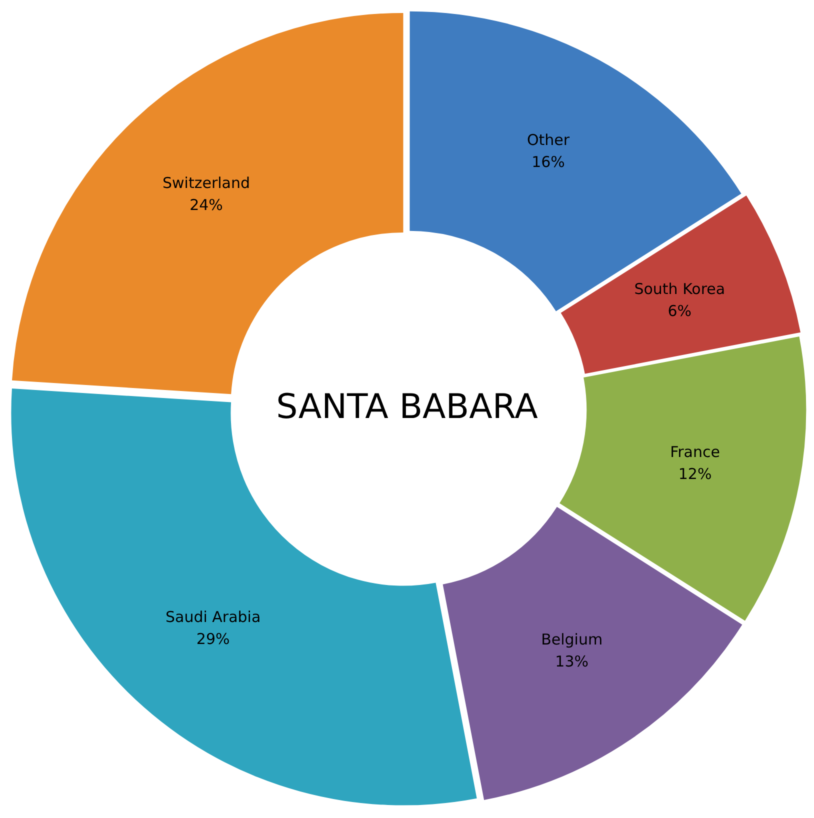 The image size is (814, 818). I want to click on slice-label: France, so click(695, 451).